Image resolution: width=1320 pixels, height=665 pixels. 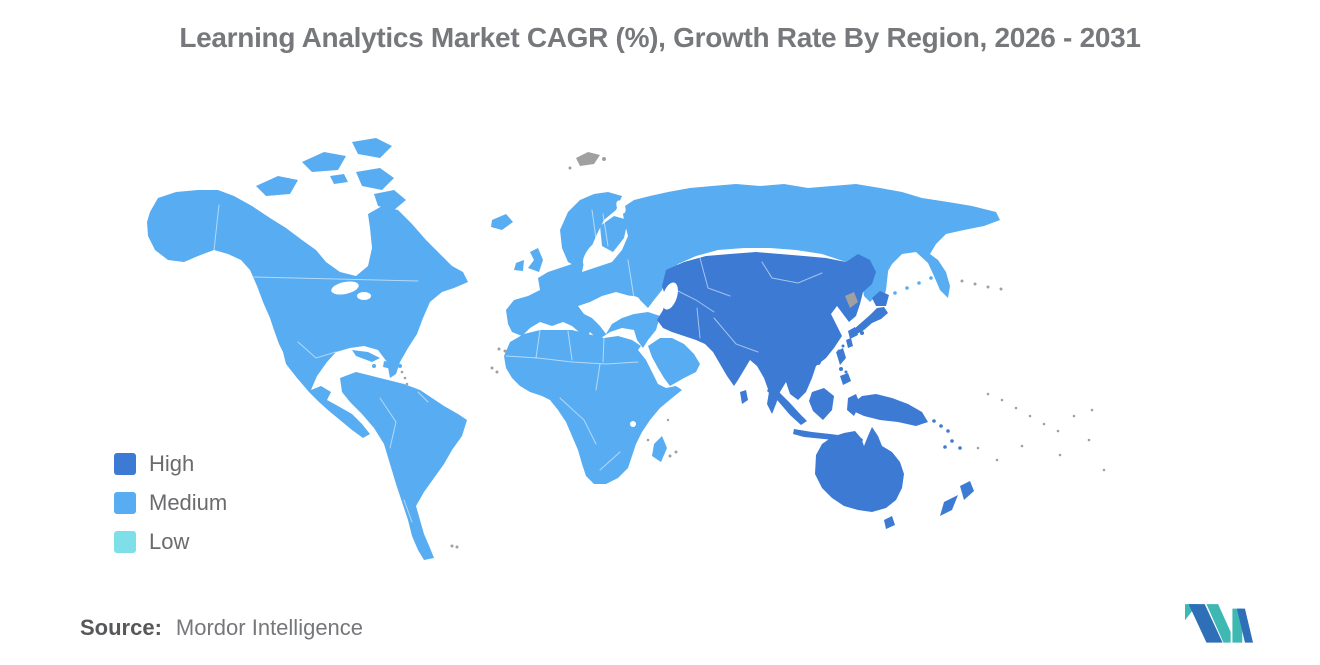 What do you see at coordinates (587, 161) in the screenshot?
I see `region-svalbard` at bounding box center [587, 161].